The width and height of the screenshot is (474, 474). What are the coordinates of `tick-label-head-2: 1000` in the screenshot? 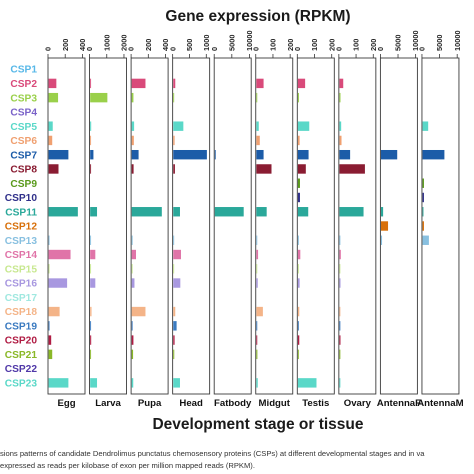 It's located at (206, 43).